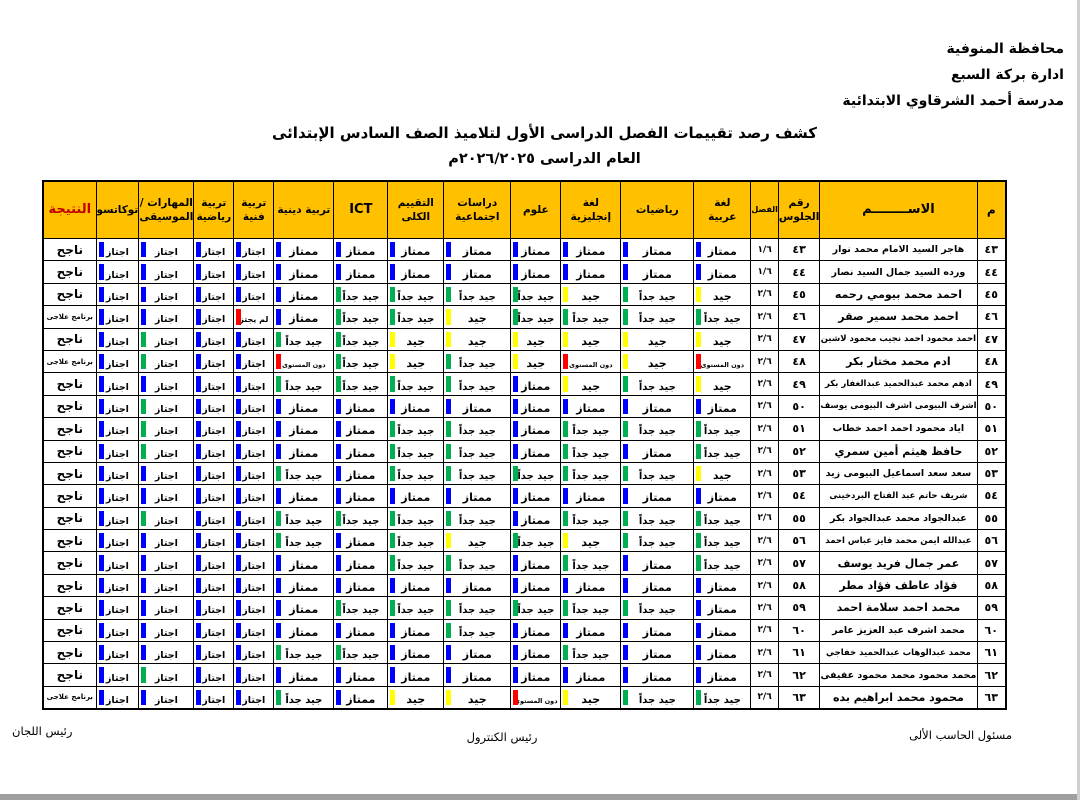  What do you see at coordinates (722, 365) in the screenshot?
I see `grade-label: دون المستوى` at bounding box center [722, 365].